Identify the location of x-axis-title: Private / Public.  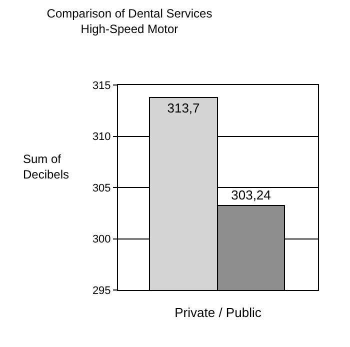
(218, 312).